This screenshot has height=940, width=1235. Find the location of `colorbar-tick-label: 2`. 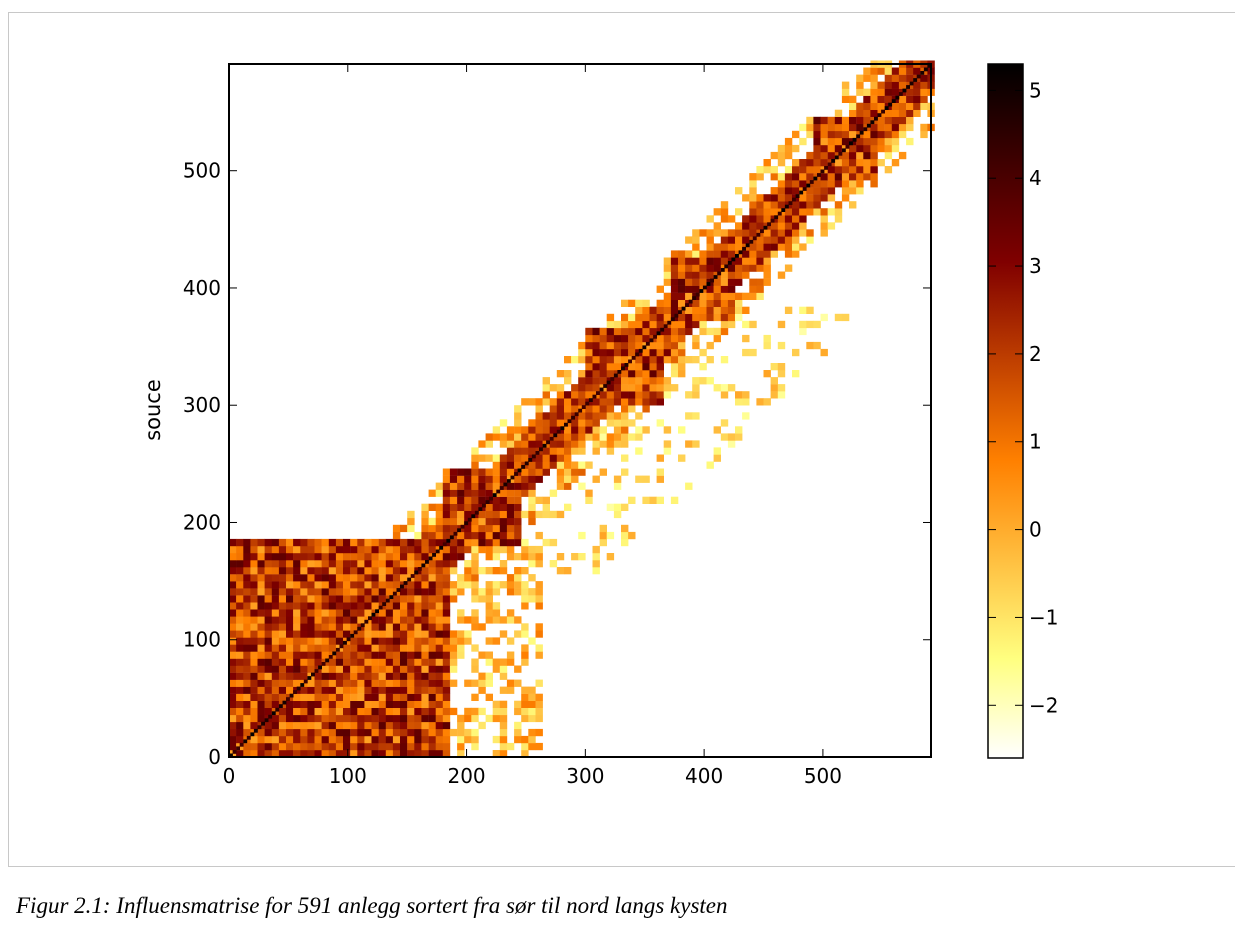

colorbar-tick-label: 2 is located at coordinates (1035, 354).